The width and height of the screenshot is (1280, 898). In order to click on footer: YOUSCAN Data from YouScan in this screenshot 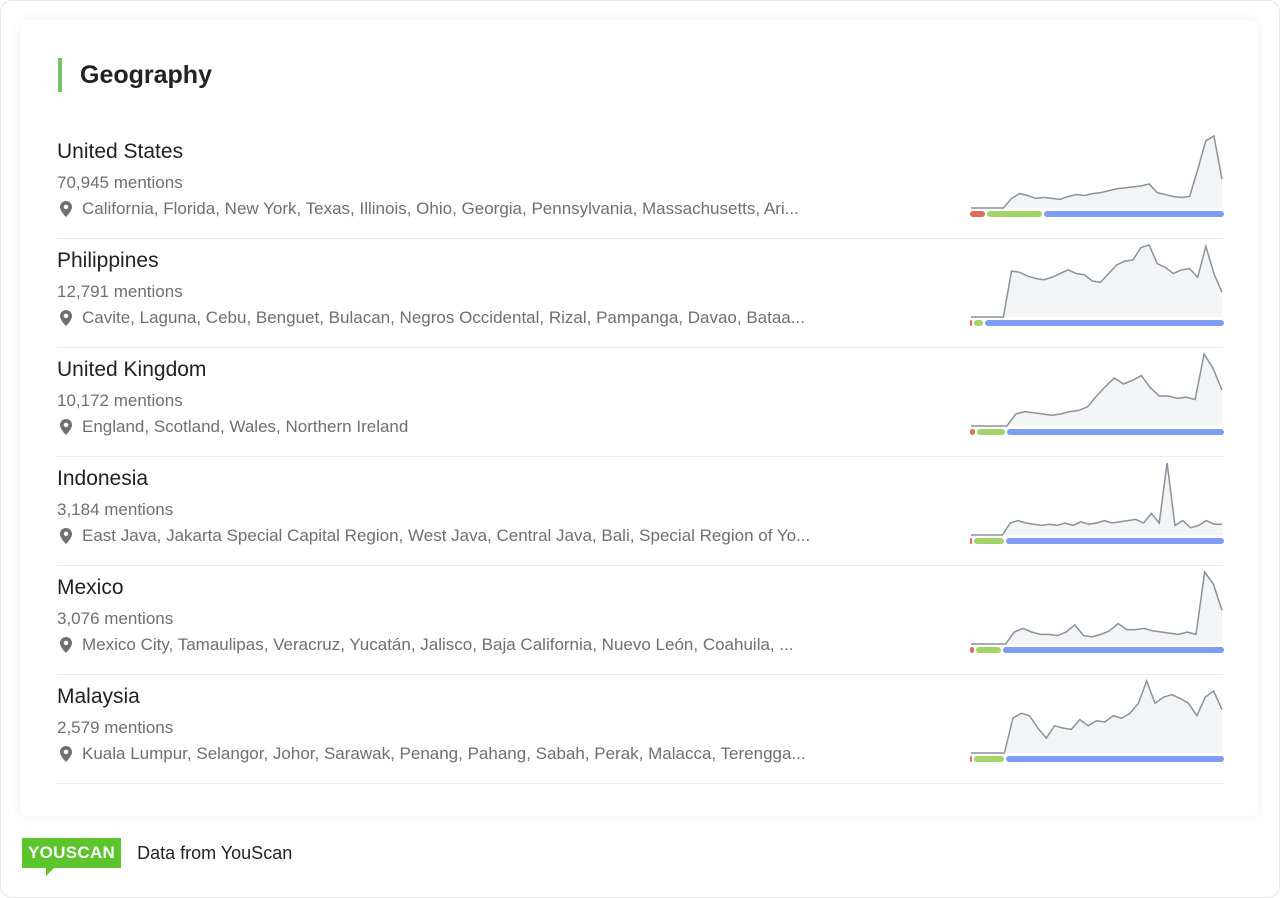, I will do `click(157, 857)`.